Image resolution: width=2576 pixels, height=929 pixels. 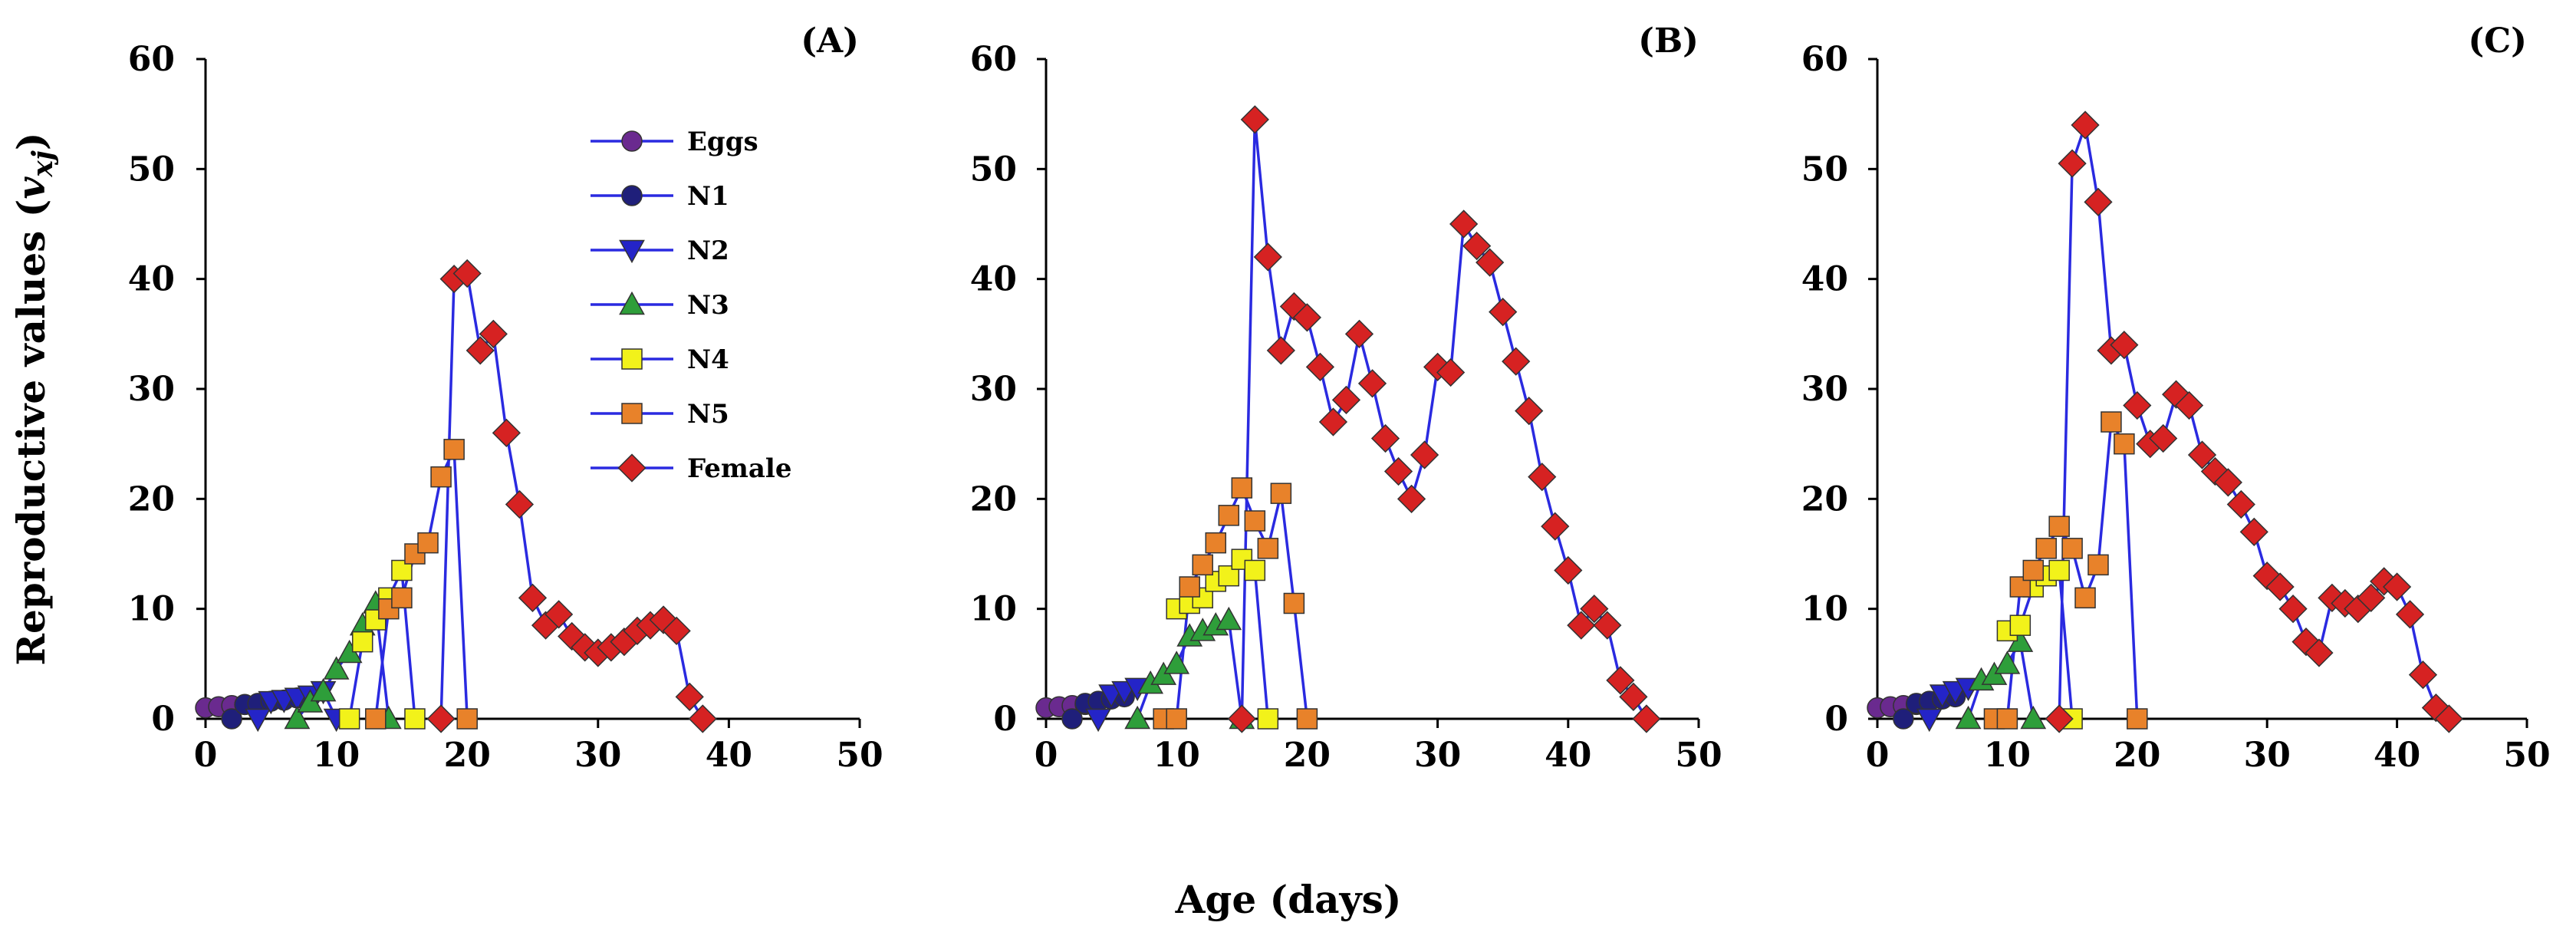 I want to click on legend-label-n1: N1, so click(x=708, y=196).